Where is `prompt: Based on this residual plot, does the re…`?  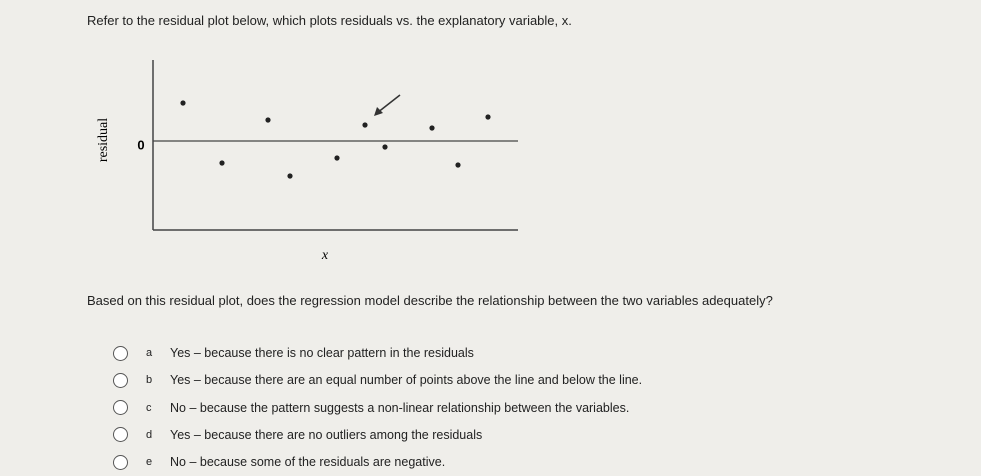
prompt: Based on this residual plot, does the re… is located at coordinates (430, 300).